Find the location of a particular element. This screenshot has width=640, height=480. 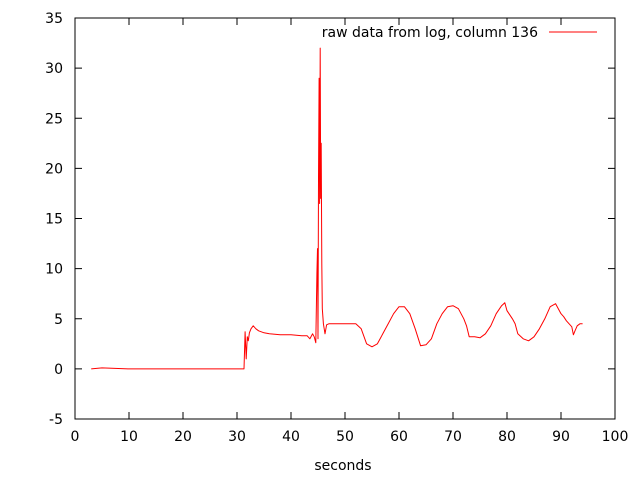

y-tick-label: -5 is located at coordinates (56, 420).